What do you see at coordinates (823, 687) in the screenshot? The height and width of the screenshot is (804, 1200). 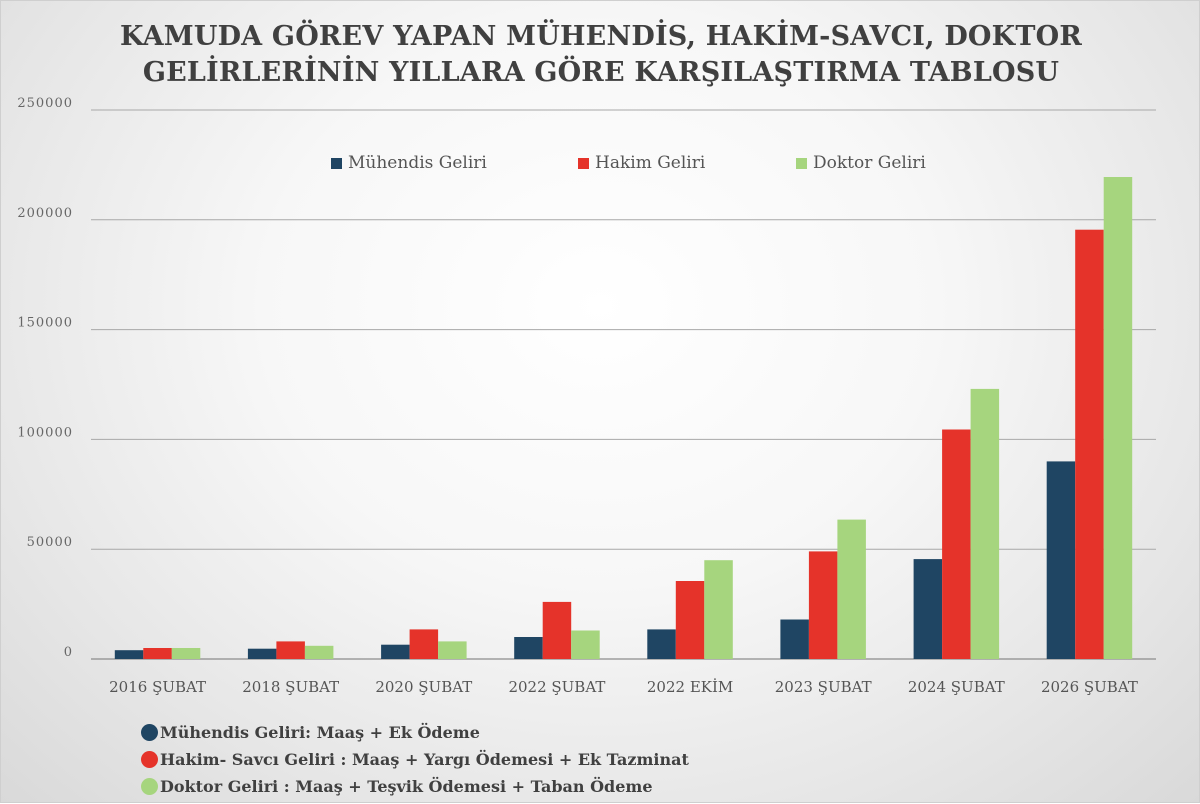 I see `x-tick-label: 2023 ŞUBAT` at bounding box center [823, 687].